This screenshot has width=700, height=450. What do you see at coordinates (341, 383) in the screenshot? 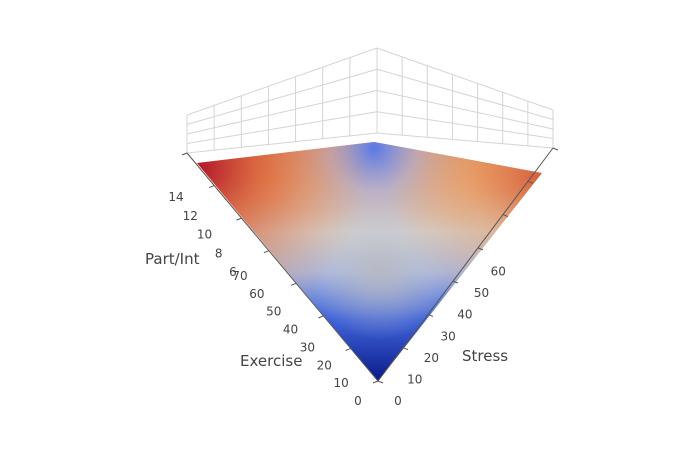
I see `exercise-tick-label: 10` at bounding box center [341, 383].